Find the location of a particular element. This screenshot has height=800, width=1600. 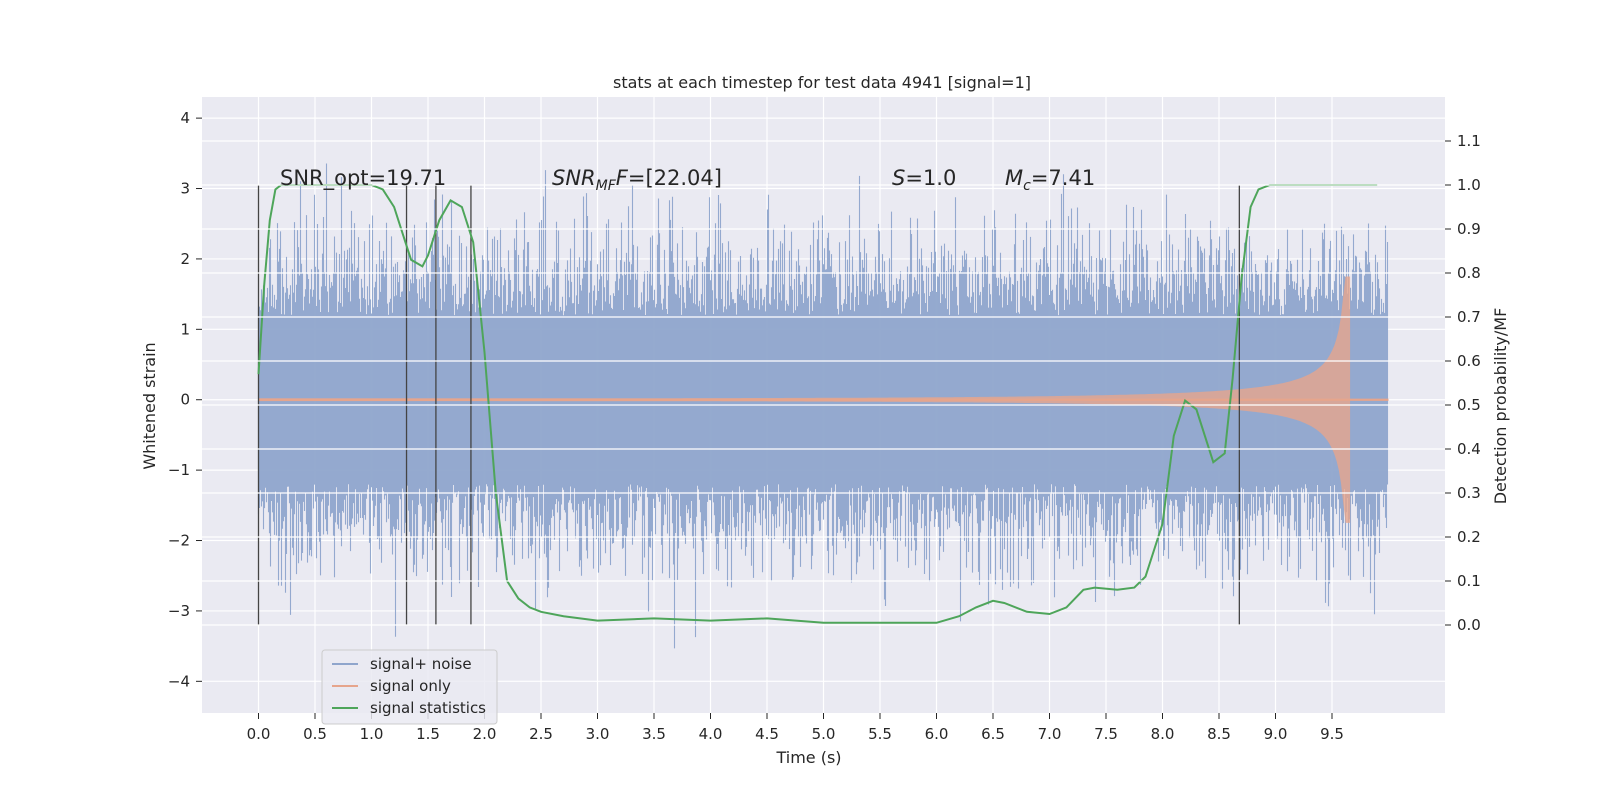

x-tick-label: 7.5 is located at coordinates (1106, 734).